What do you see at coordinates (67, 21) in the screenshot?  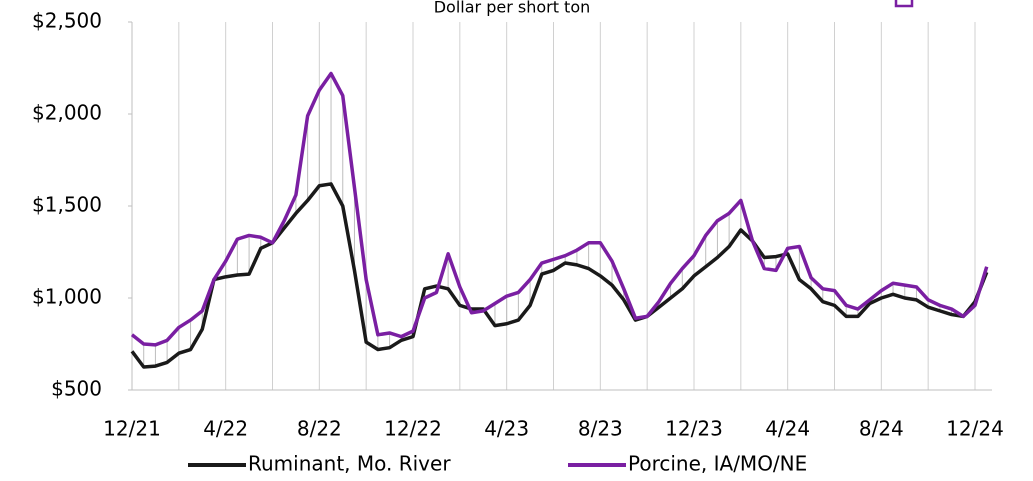 I see `y-tick-label: $2,500` at bounding box center [67, 21].